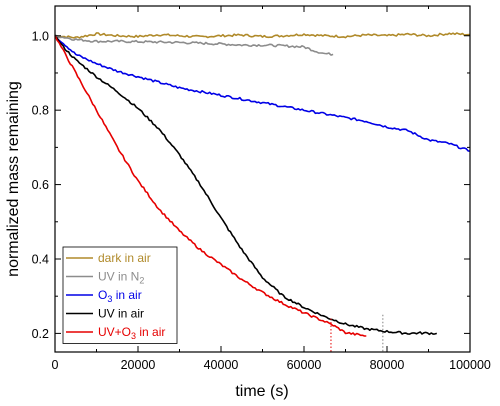 This screenshot has height=406, width=500. Describe the element at coordinates (40, 259) in the screenshot. I see `y-tick-label: 0.4` at that location.